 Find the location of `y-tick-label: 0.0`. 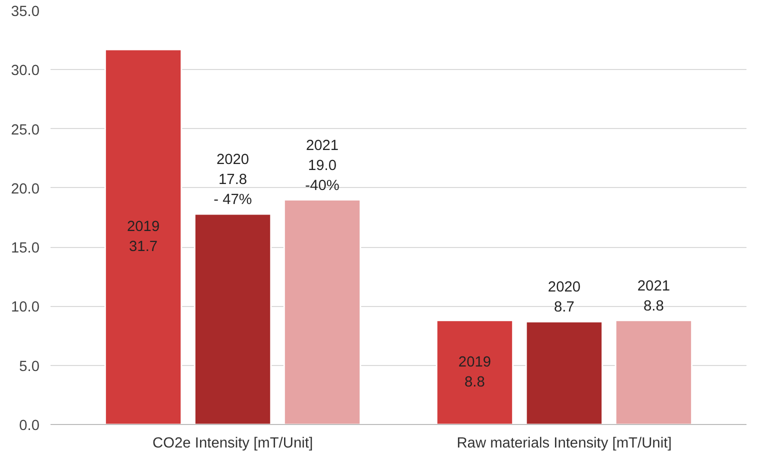

y-tick-label: 0.0 is located at coordinates (29, 426).